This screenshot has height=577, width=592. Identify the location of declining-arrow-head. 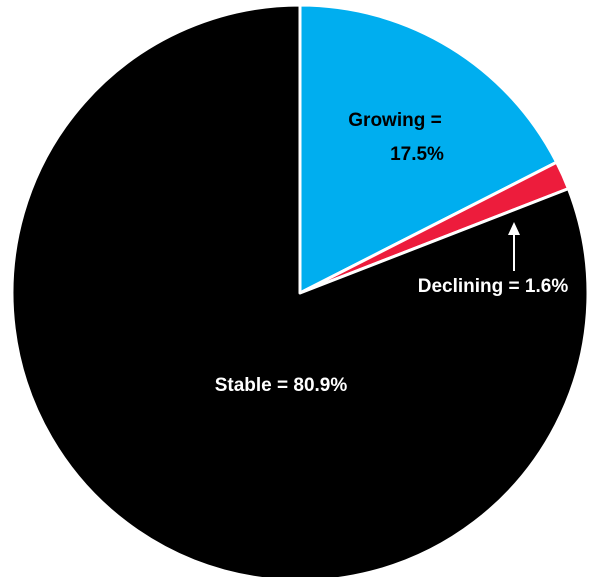
(514, 228).